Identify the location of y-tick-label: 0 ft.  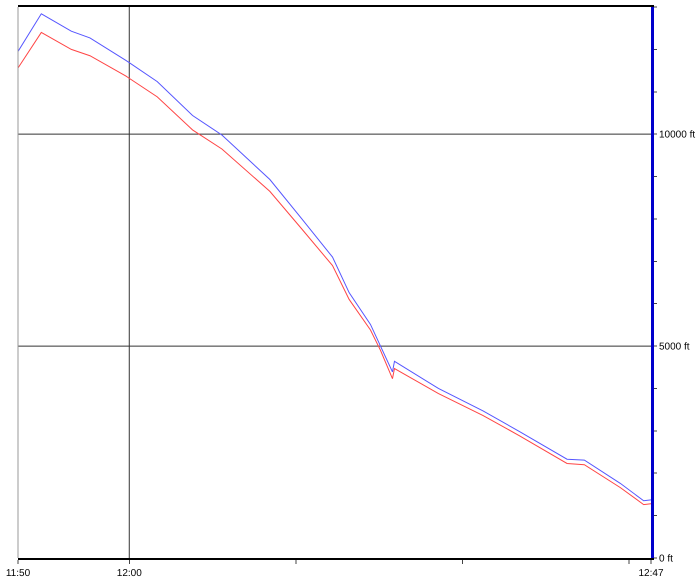
(666, 559).